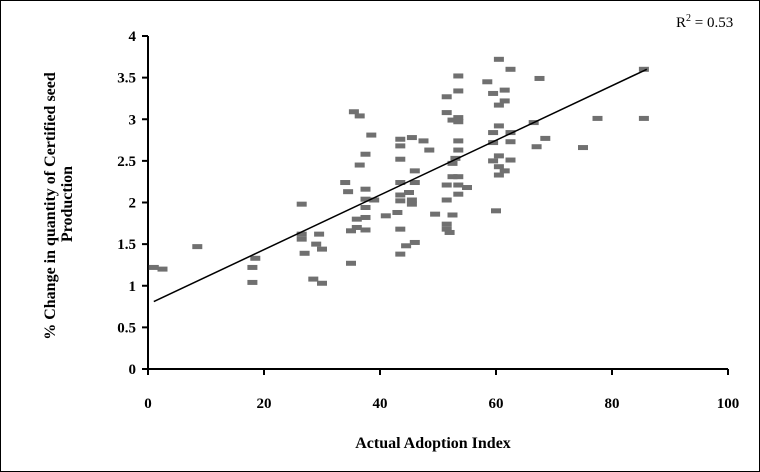 The image size is (760, 472). Describe the element at coordinates (612, 404) in the screenshot. I see `x-tick-label: 80` at that location.